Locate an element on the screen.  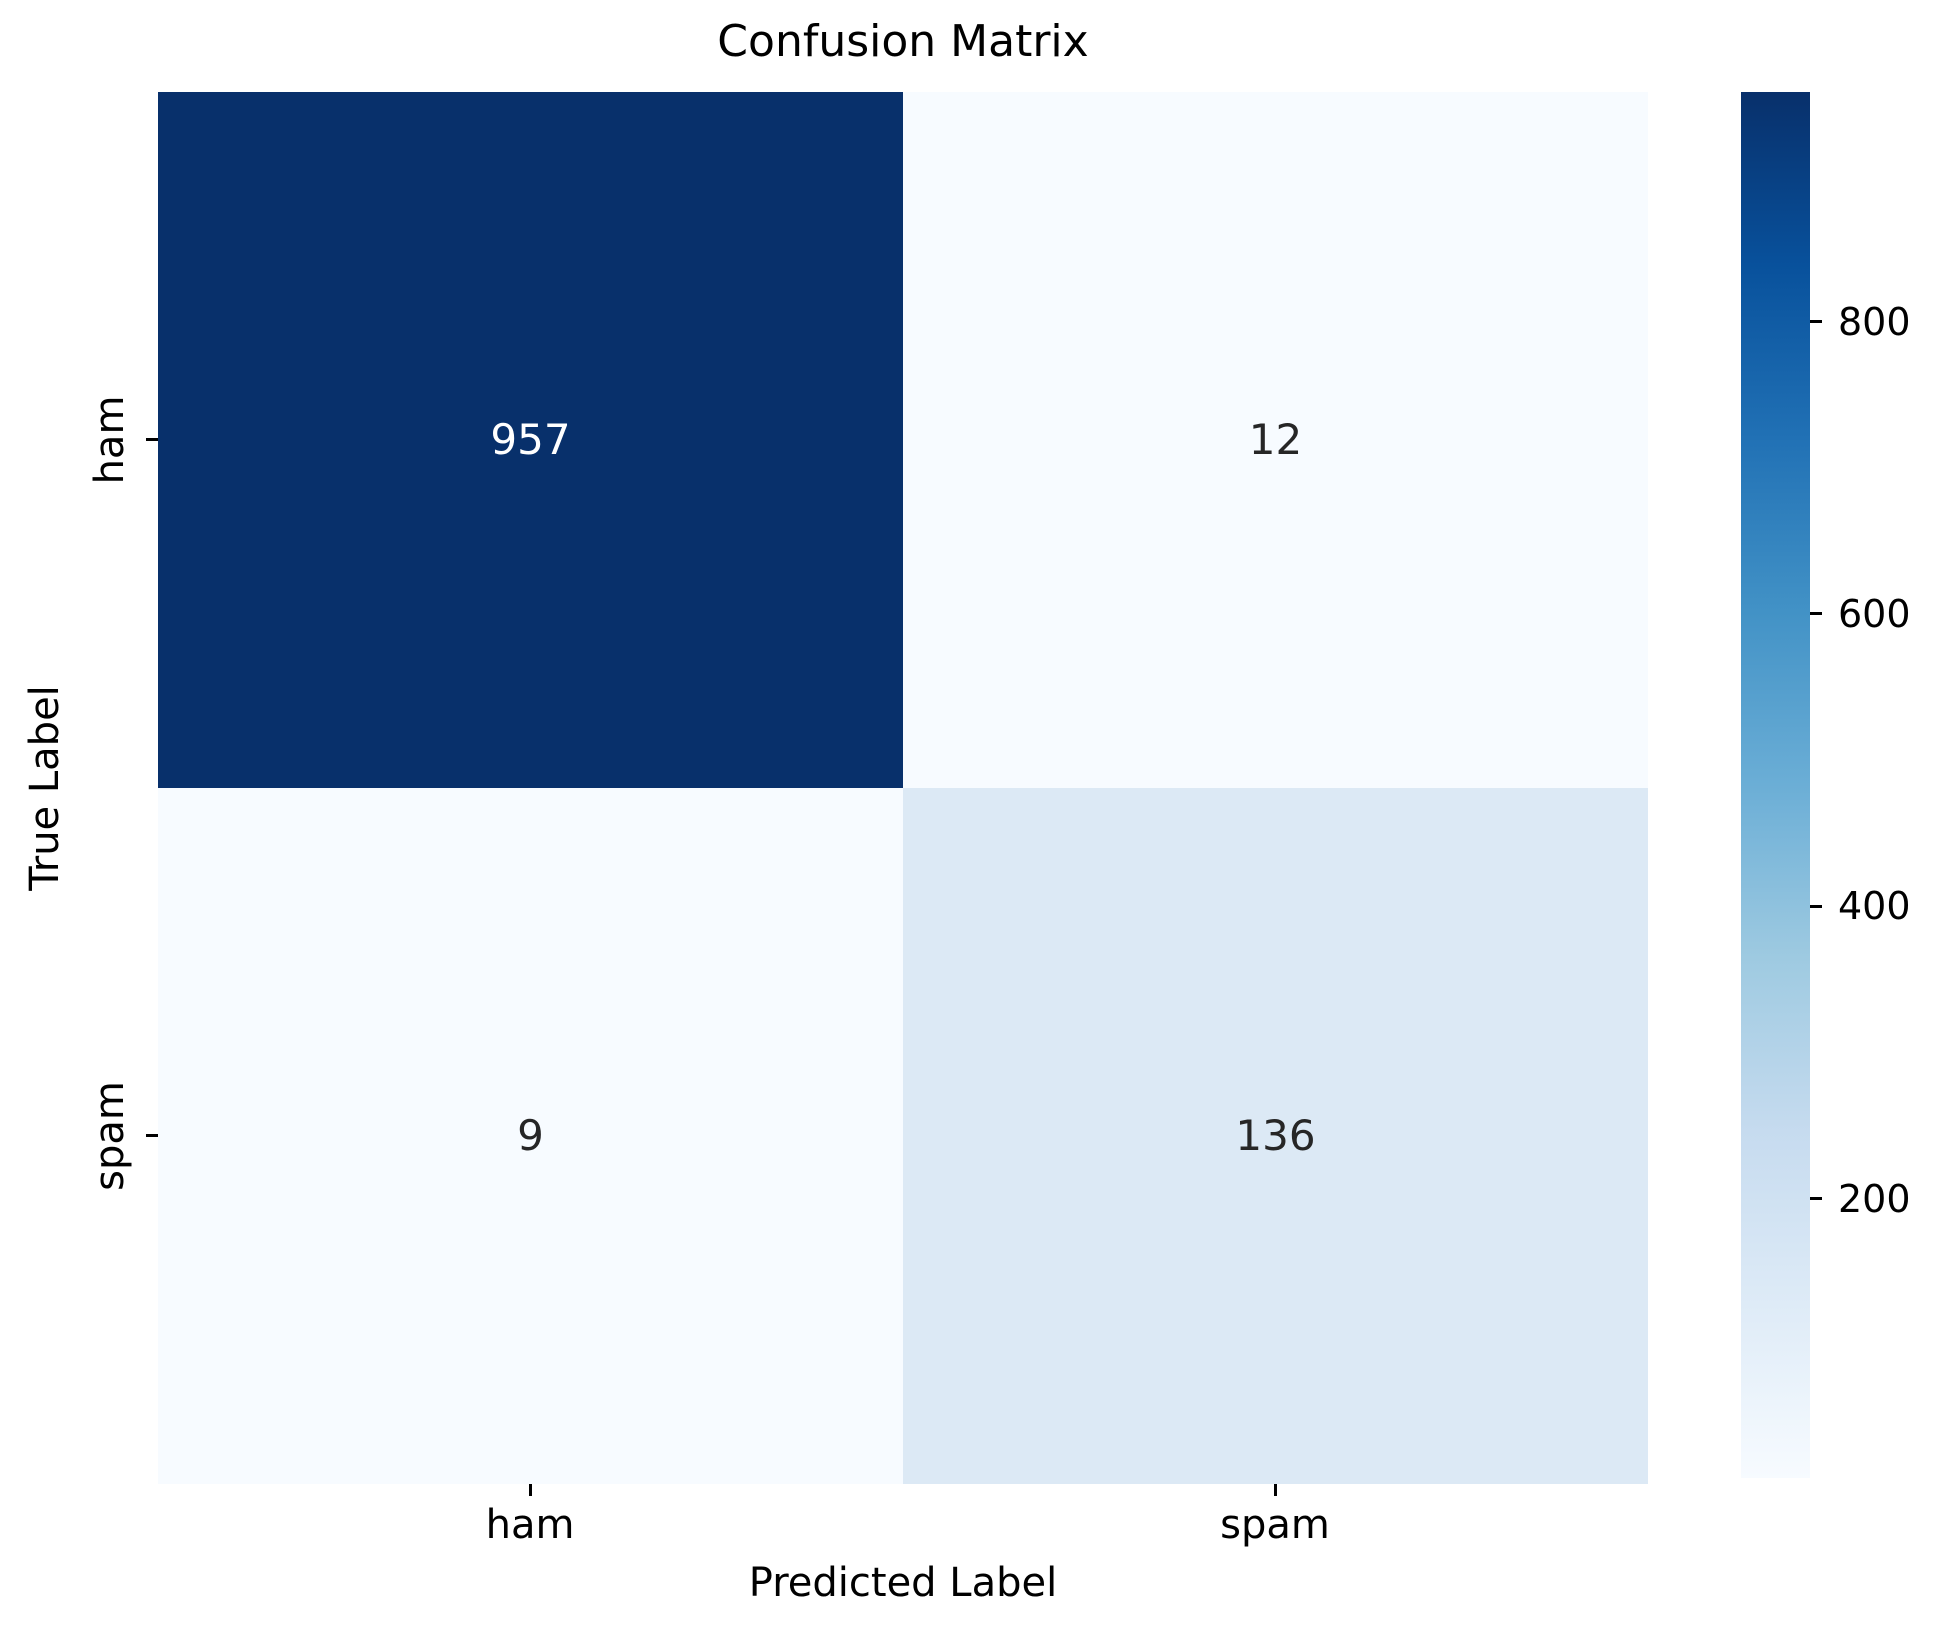
colorbar-tick-label: 600 is located at coordinates (1874, 613).